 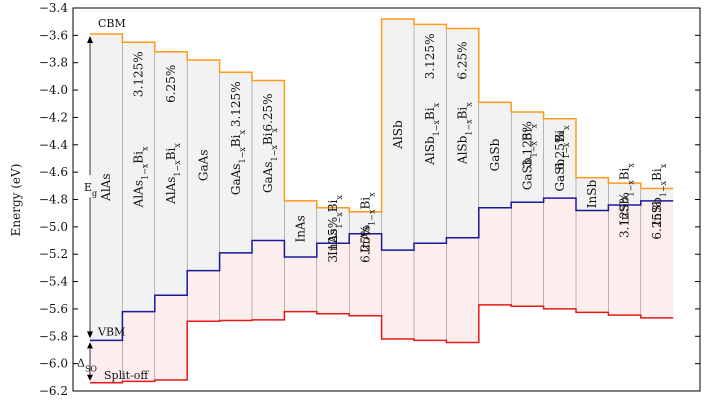 I want to click on material-label: GaSb, so click(x=495, y=154).